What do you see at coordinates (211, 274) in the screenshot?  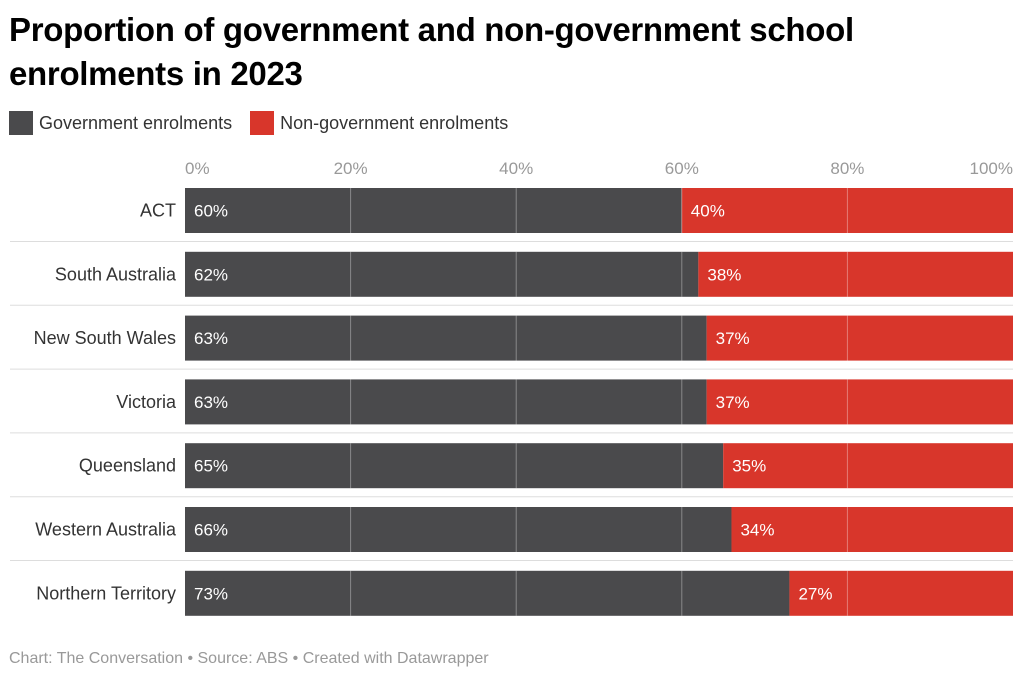 I see `data-label-government: 62%` at bounding box center [211, 274].